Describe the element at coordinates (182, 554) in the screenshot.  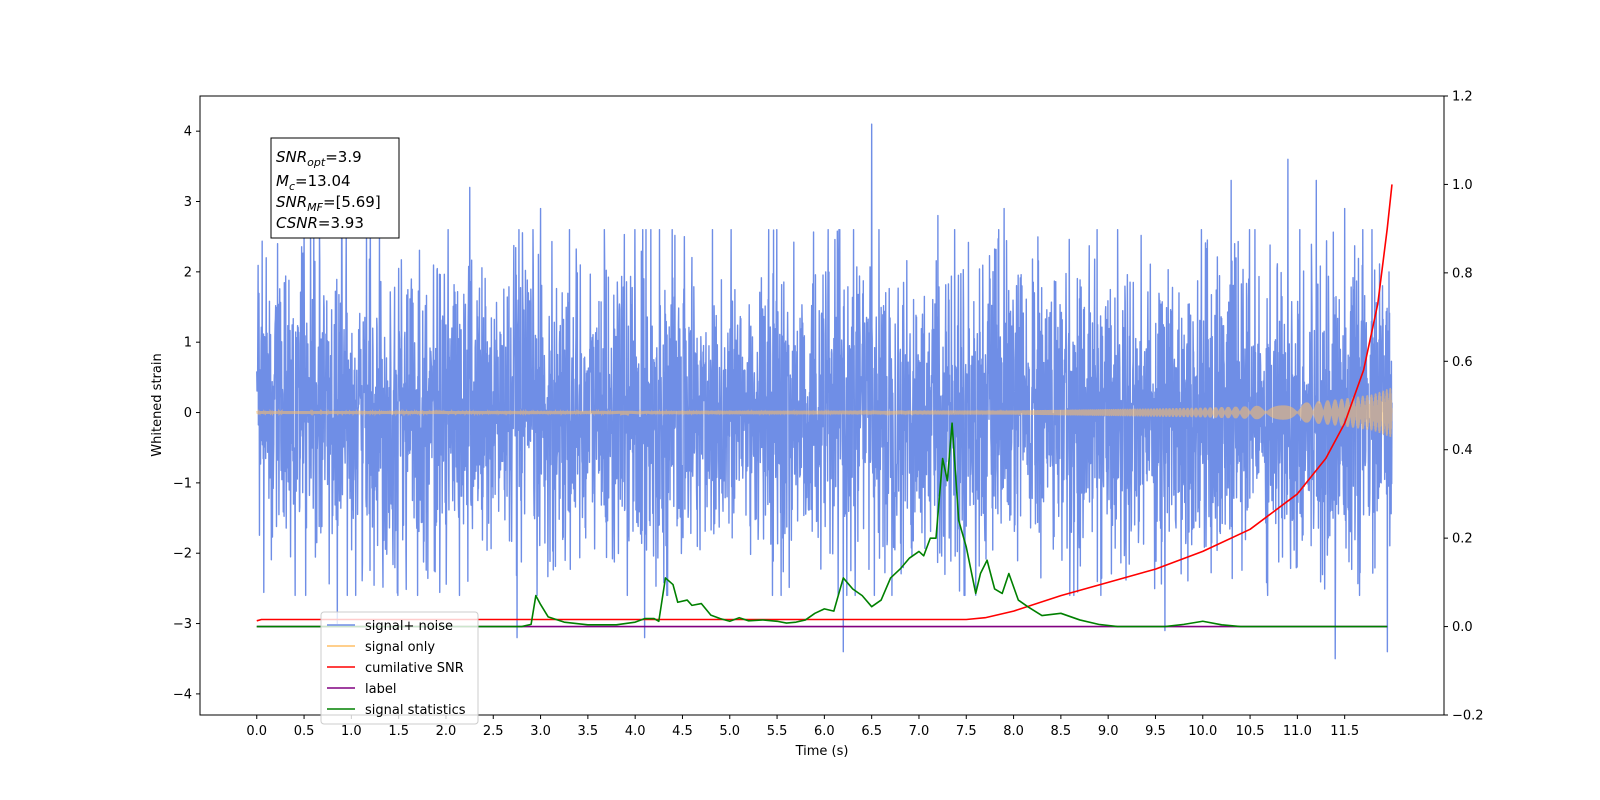
I see `y-tick-label: −2` at that location.